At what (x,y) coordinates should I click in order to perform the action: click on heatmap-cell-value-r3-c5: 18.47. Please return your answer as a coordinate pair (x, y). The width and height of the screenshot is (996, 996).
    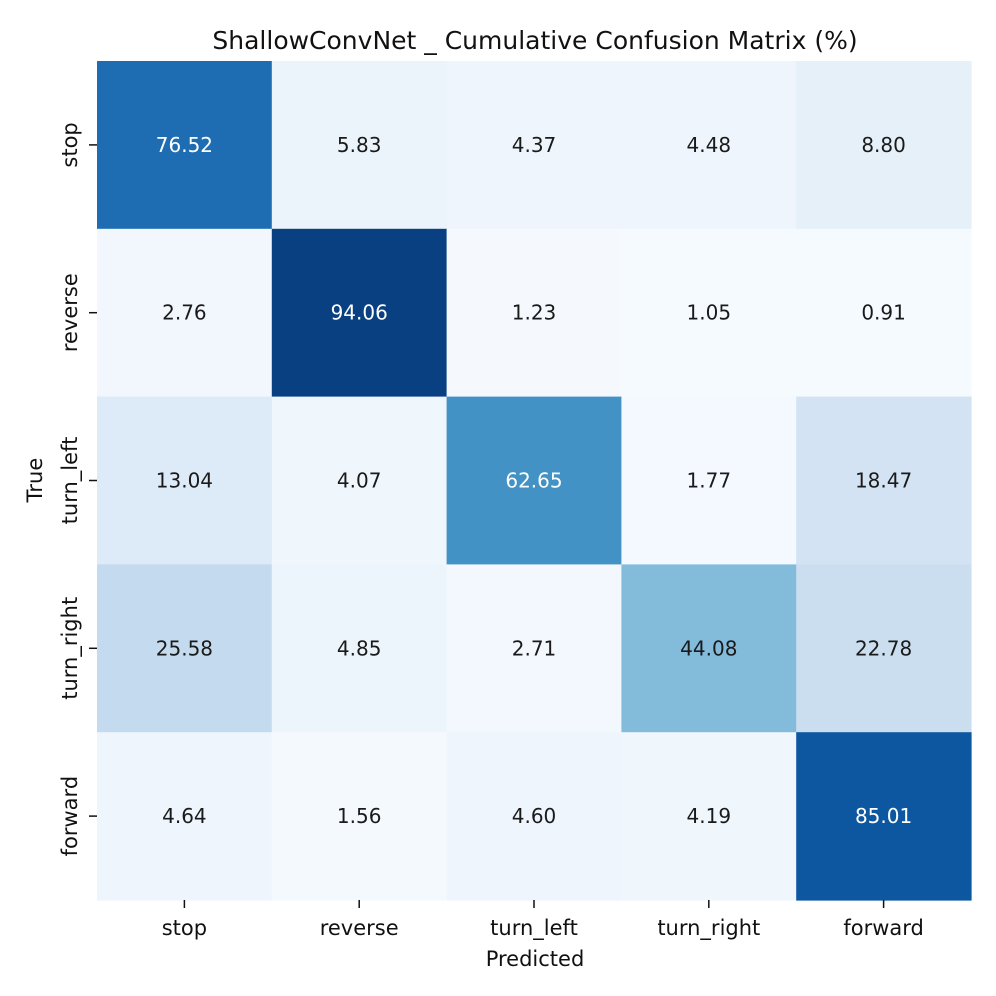
    Looking at the image, I should click on (883, 481).